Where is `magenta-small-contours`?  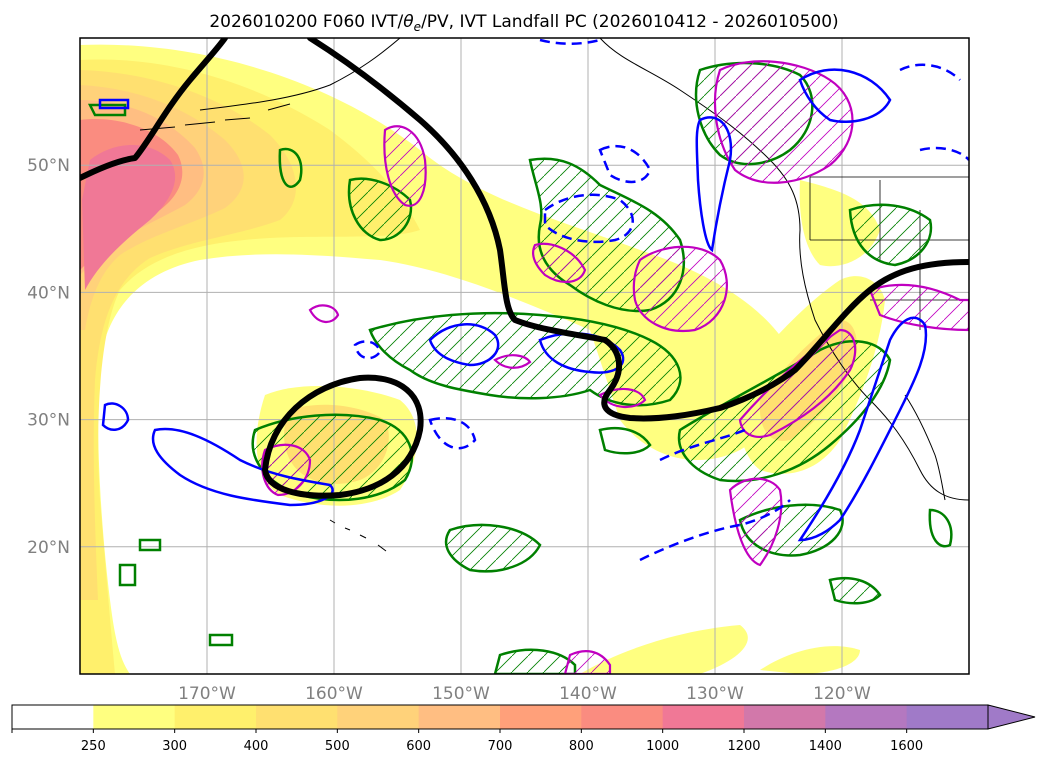
magenta-small-contours is located at coordinates (477, 356).